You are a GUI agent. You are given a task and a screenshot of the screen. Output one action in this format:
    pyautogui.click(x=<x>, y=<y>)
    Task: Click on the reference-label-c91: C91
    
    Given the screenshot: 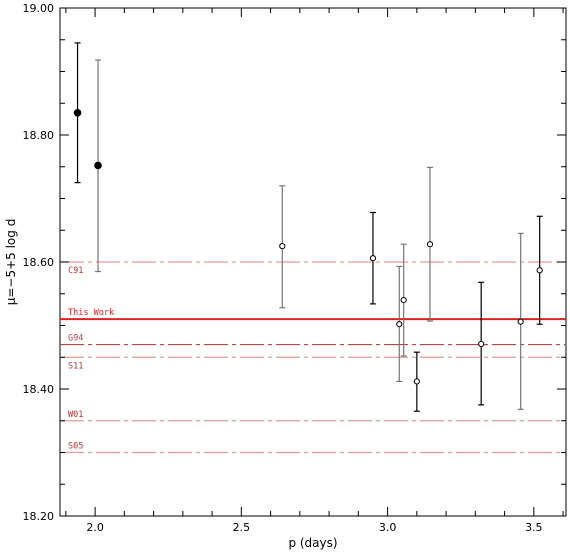 What is the action you would take?
    pyautogui.click(x=75, y=271)
    